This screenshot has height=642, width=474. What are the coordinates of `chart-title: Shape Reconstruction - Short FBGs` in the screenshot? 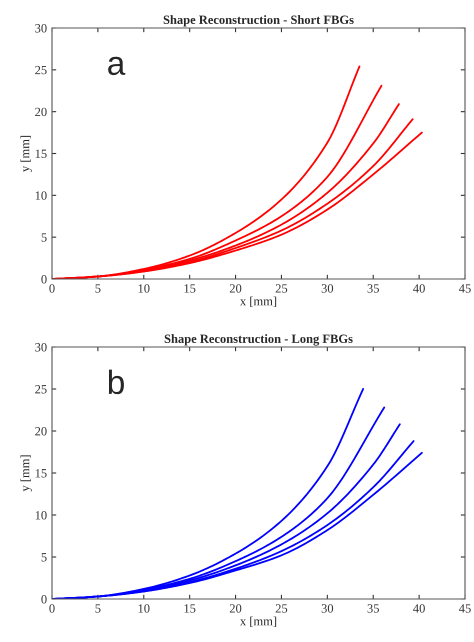 It's located at (259, 20).